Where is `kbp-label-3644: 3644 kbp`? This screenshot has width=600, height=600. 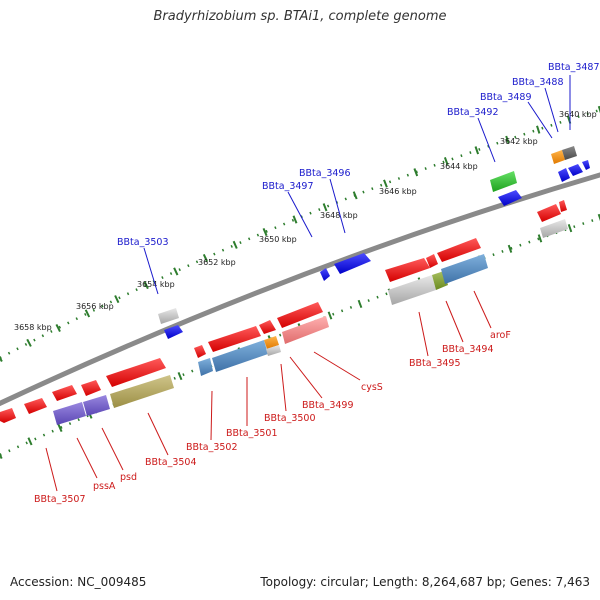
kbp-label-3644: 3644 kbp is located at coordinates (459, 166).